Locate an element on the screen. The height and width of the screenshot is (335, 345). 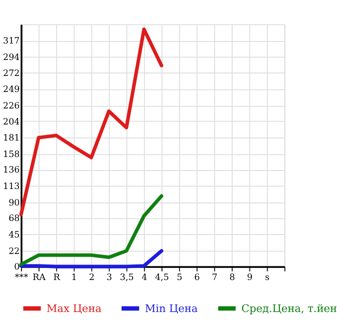
y-tick-label: 249 is located at coordinates (11, 90).